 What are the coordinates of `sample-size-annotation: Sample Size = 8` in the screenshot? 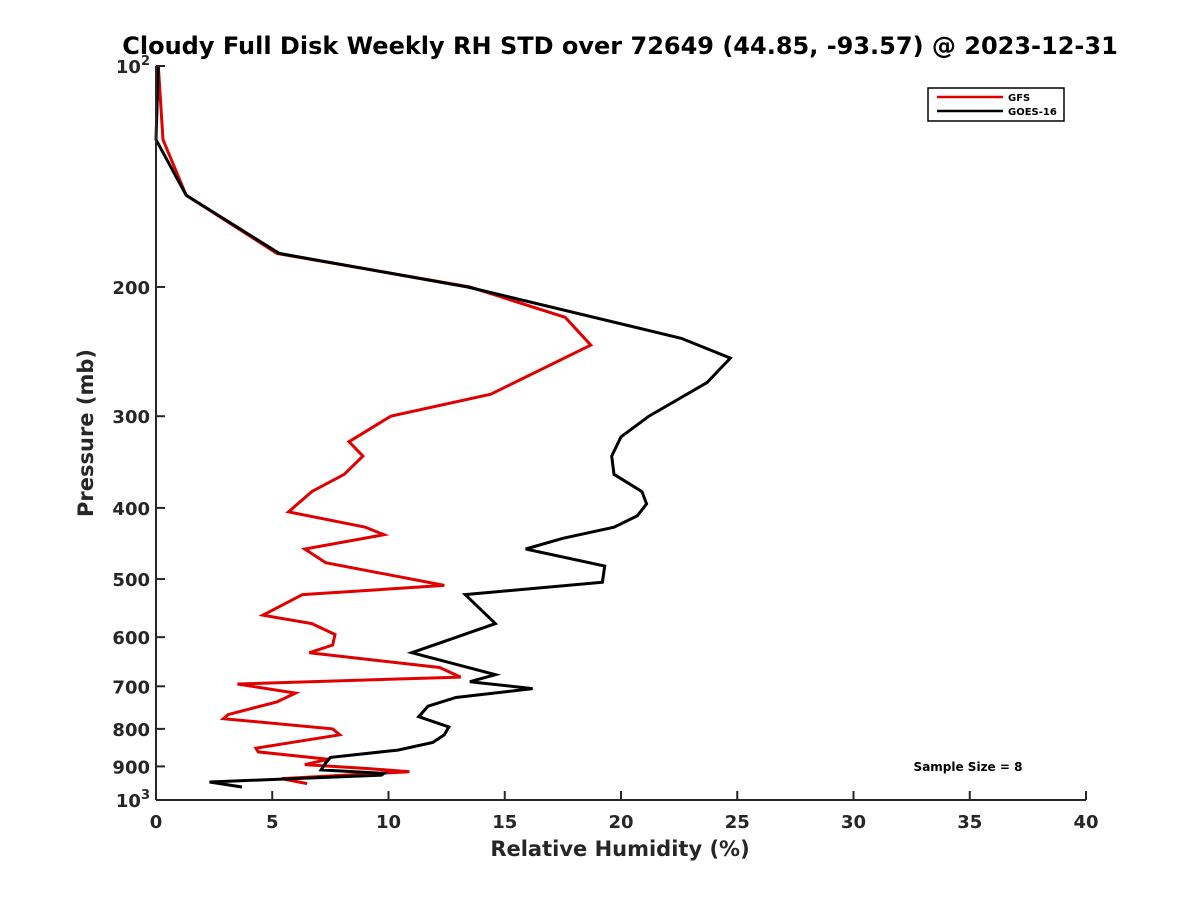 It's located at (968, 767).